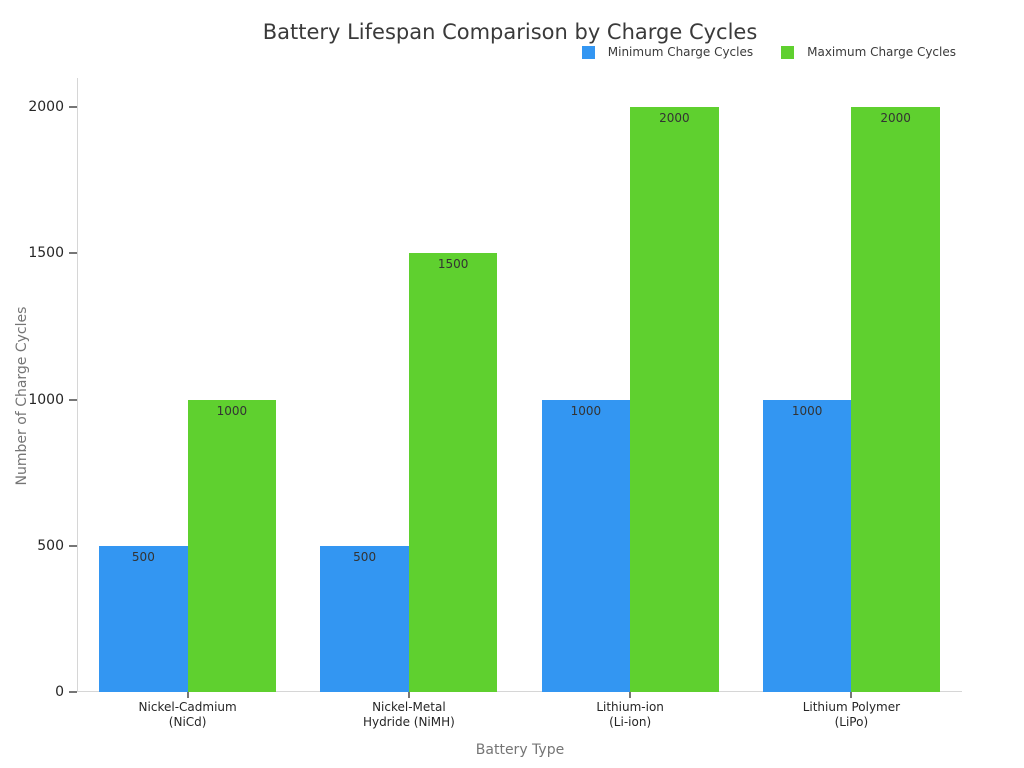  I want to click on x-tick-label-line: (NiCd), so click(187, 722).